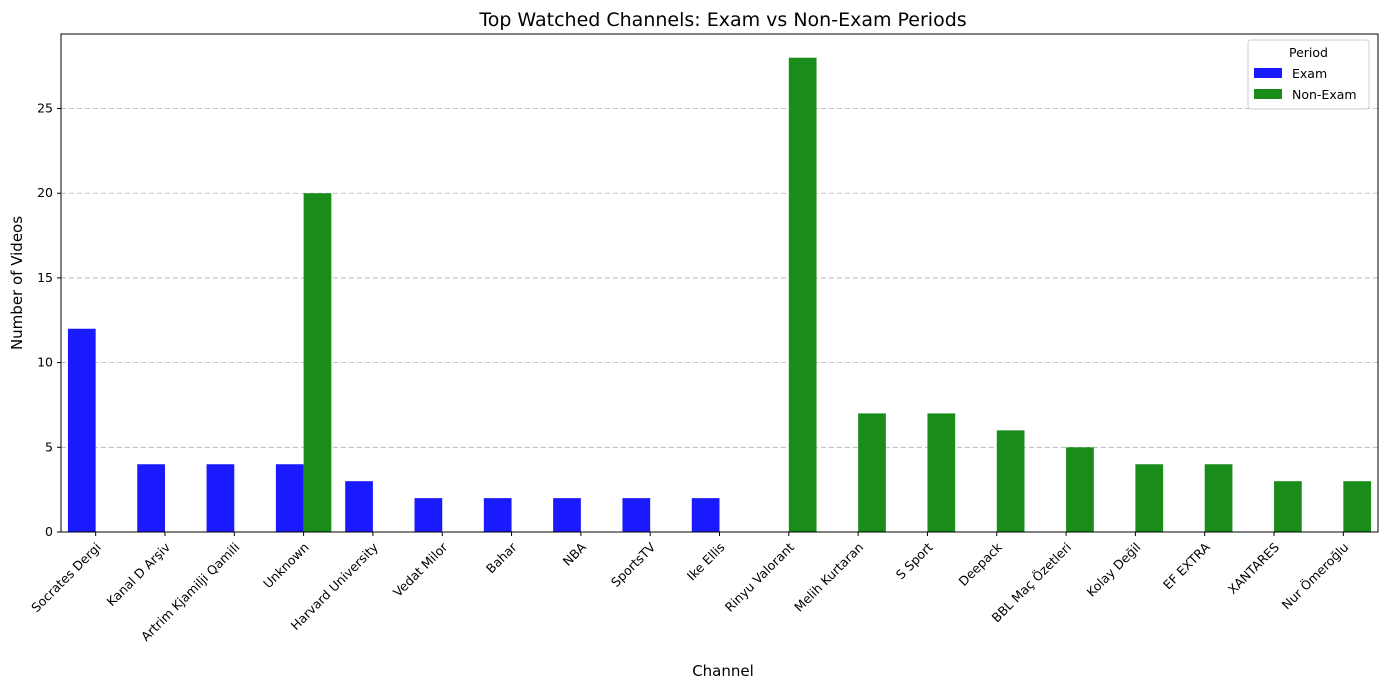 Image resolution: width=1386 pixels, height=690 pixels. What do you see at coordinates (45, 192) in the screenshot?
I see `y-tick-label: 20` at bounding box center [45, 192].